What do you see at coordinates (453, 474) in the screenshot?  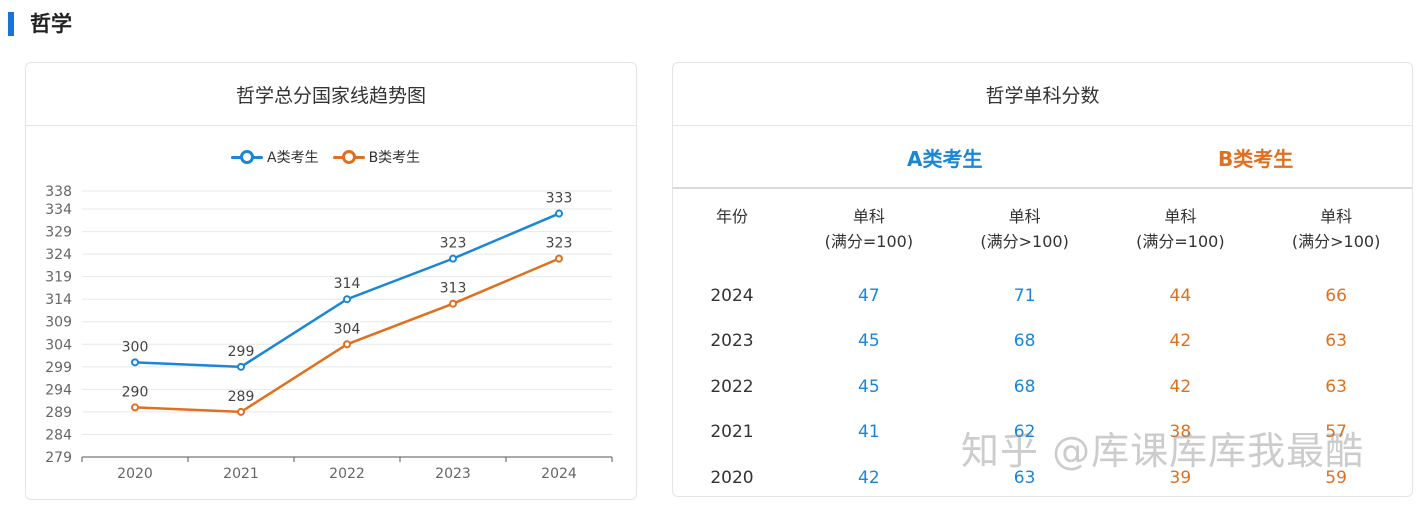 I see `x-tick-label: 2023` at bounding box center [453, 474].